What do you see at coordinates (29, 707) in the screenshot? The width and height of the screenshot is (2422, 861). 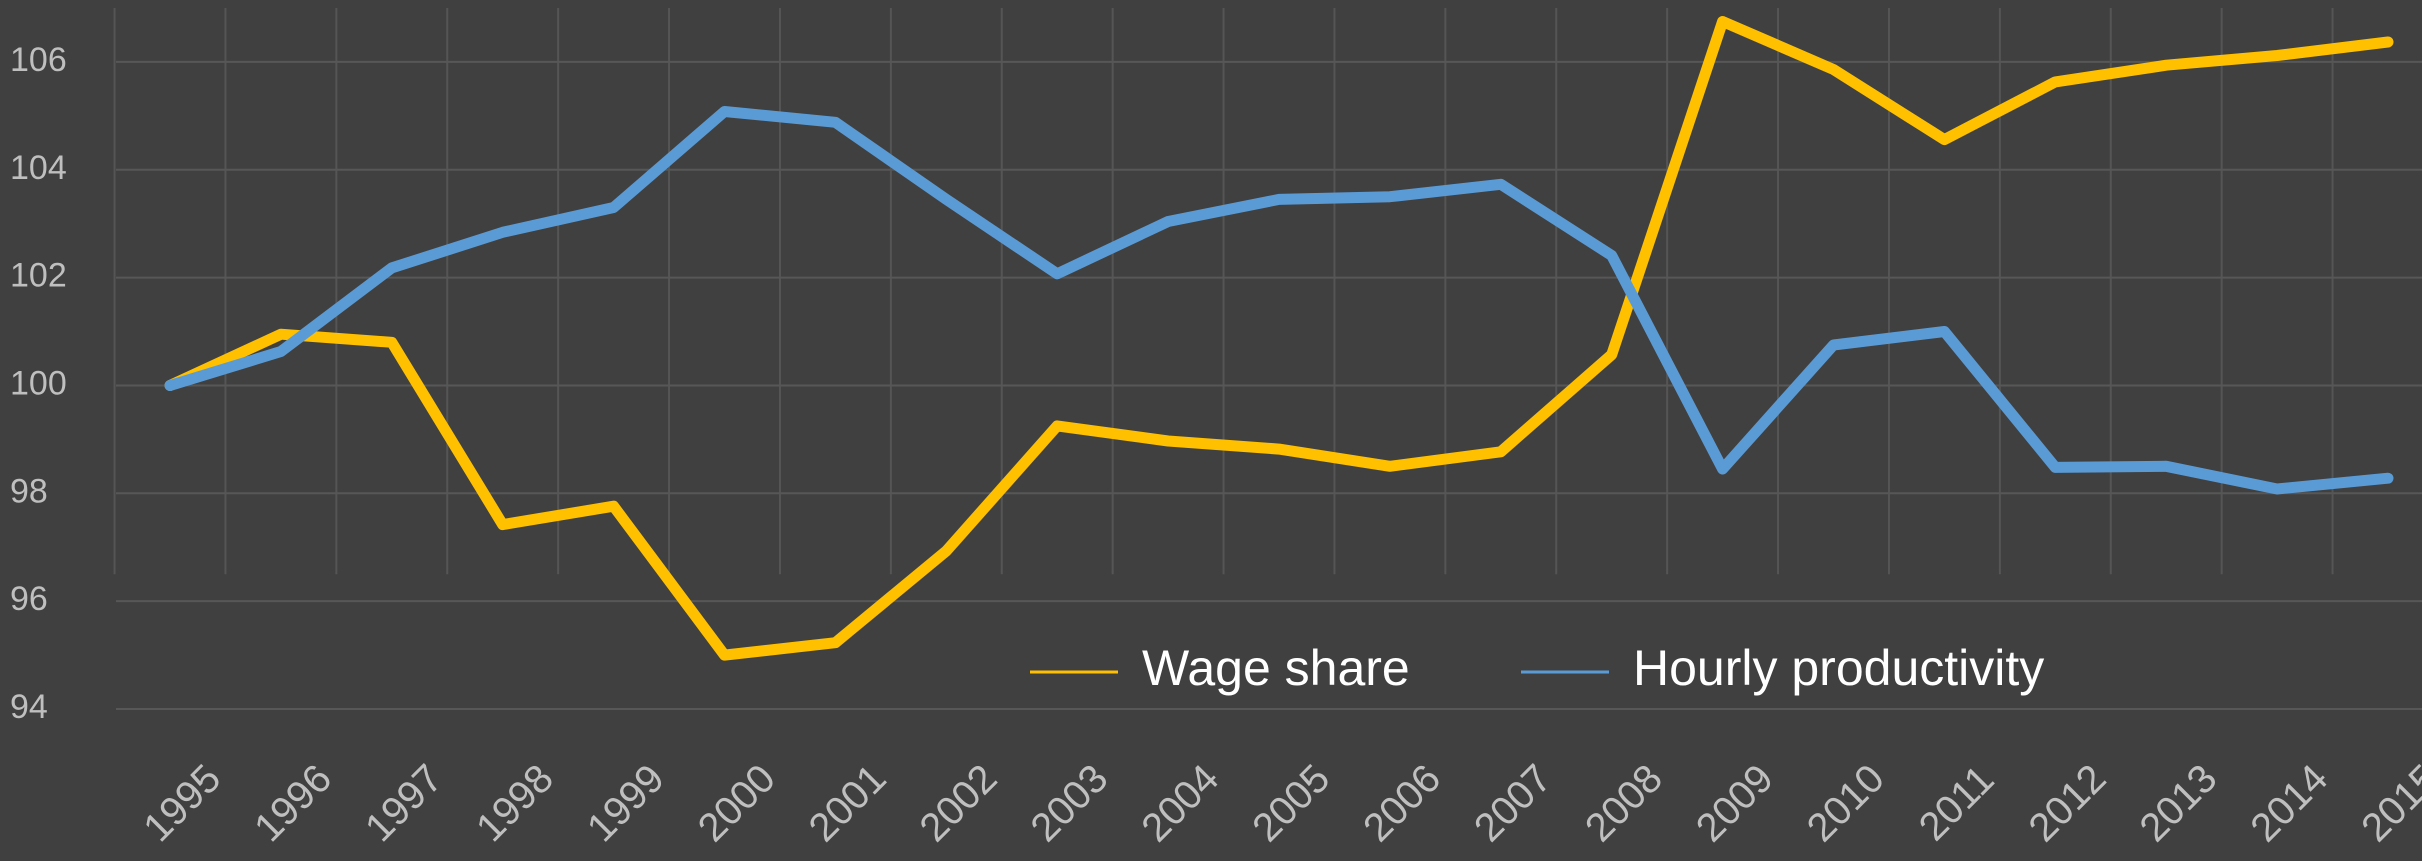 I see `y-tick-label: 94` at bounding box center [29, 707].